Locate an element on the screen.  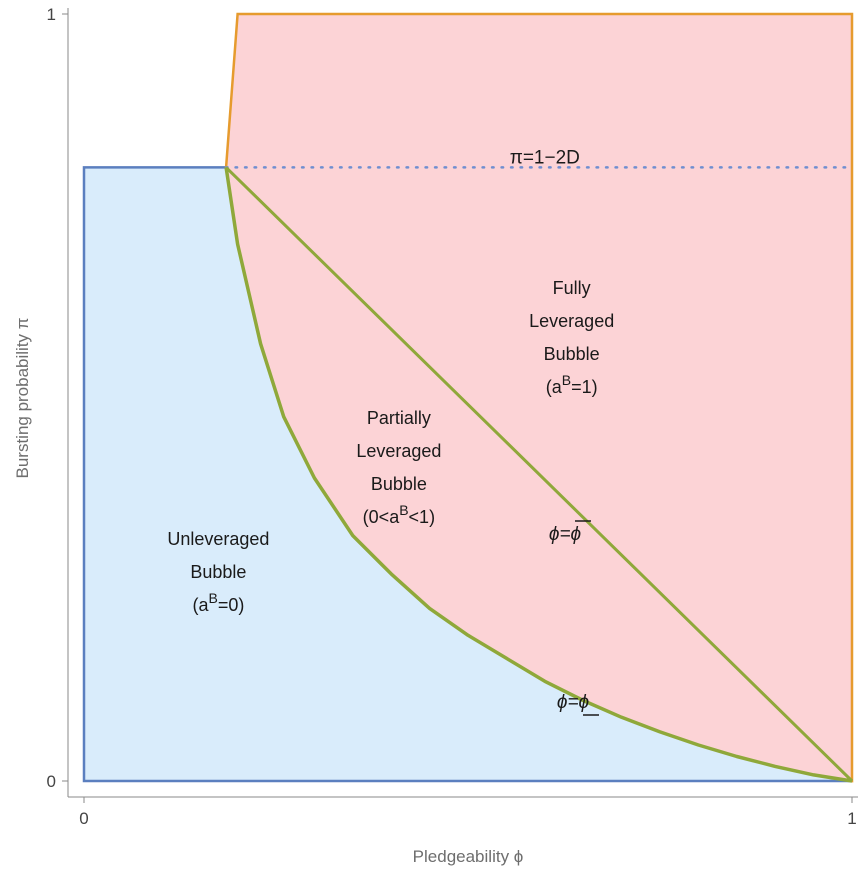
x-tick-label-0: 0 is located at coordinates (83, 818).